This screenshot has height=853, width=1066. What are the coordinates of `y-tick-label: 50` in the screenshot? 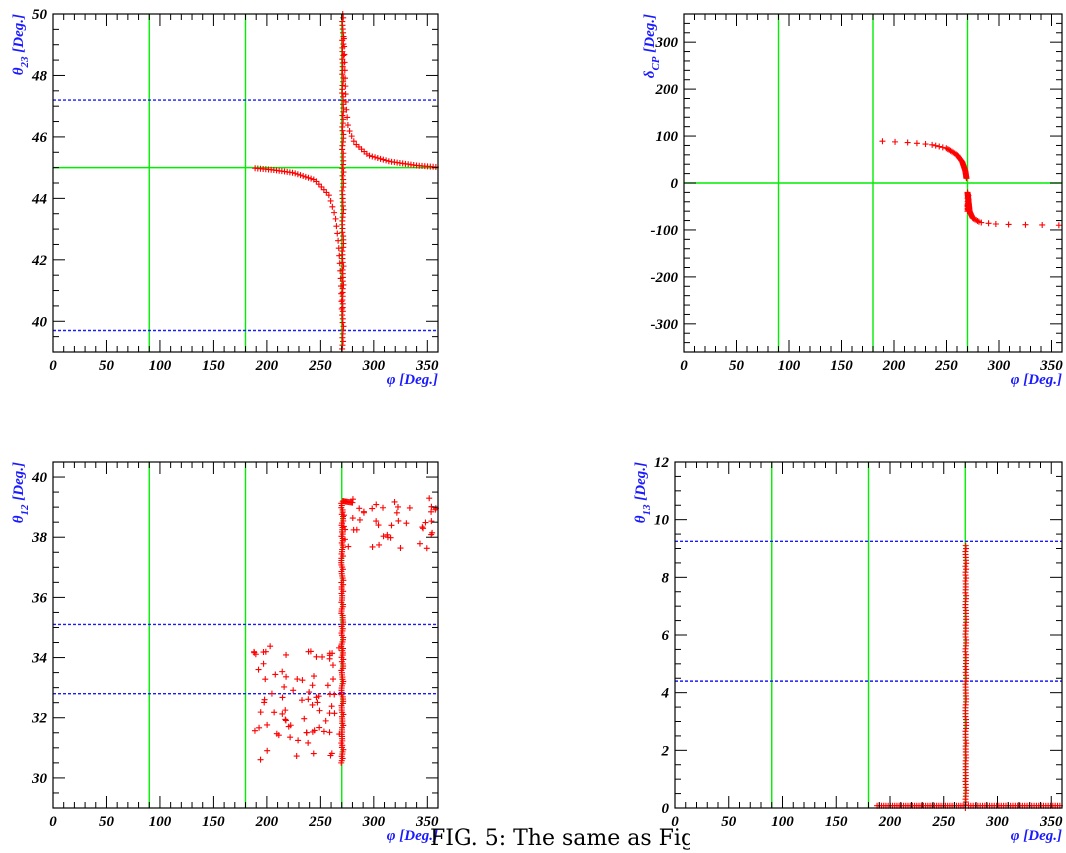 It's located at (40, 15).